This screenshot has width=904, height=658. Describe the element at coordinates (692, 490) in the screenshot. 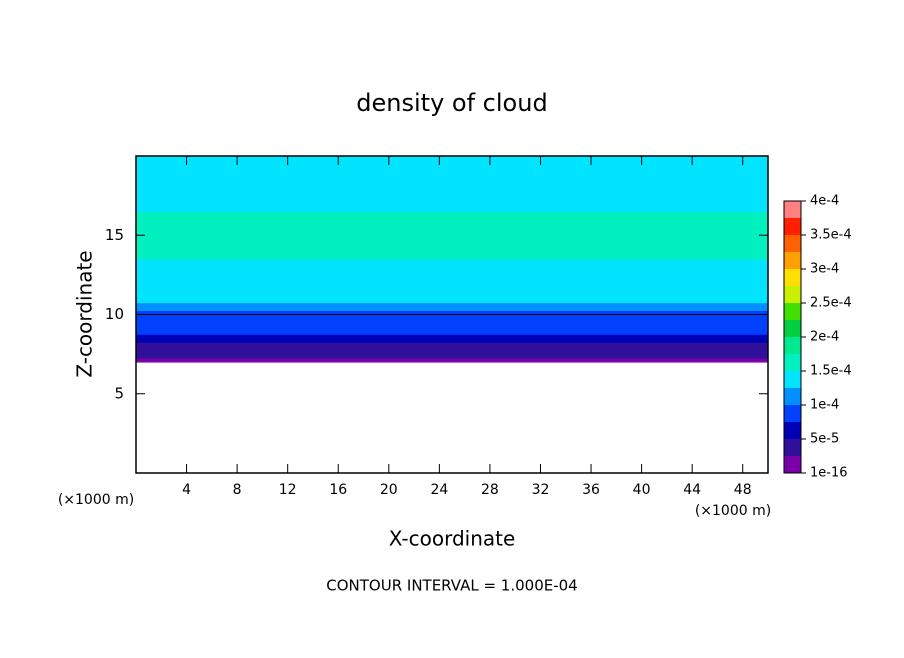

I see `x-tick-label: 44` at that location.